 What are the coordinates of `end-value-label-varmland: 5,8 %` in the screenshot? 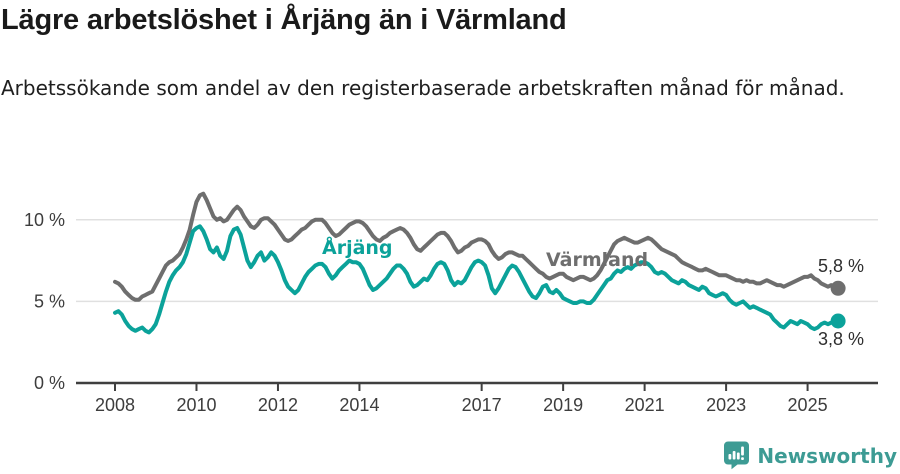 It's located at (841, 266).